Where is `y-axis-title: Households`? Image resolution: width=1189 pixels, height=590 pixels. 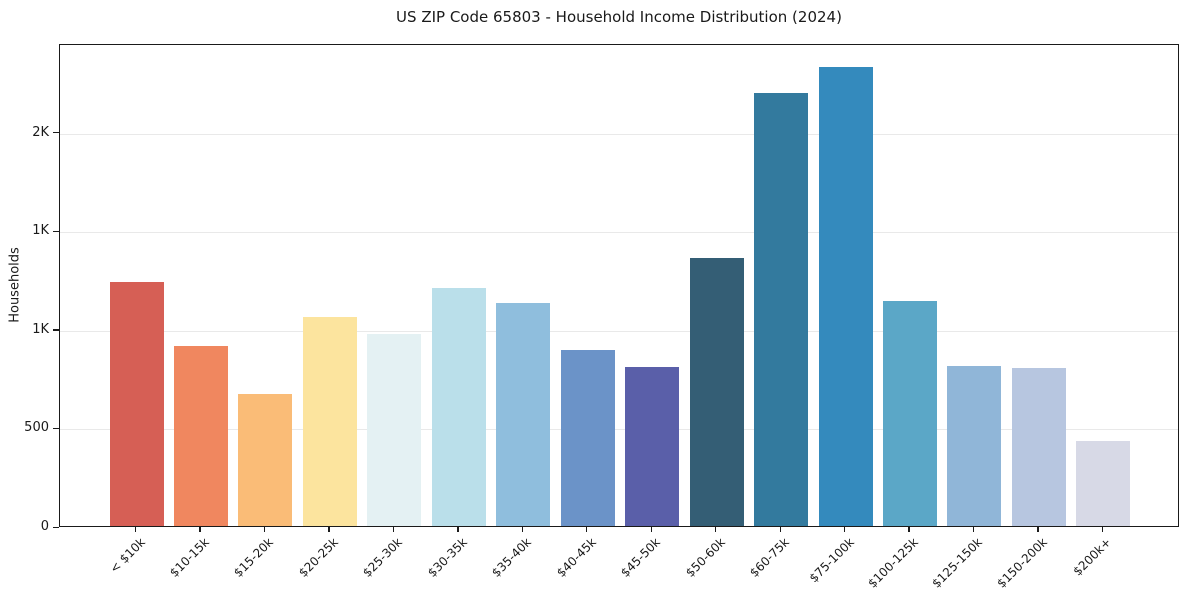
y-axis-title: Households is located at coordinates (15, 285).